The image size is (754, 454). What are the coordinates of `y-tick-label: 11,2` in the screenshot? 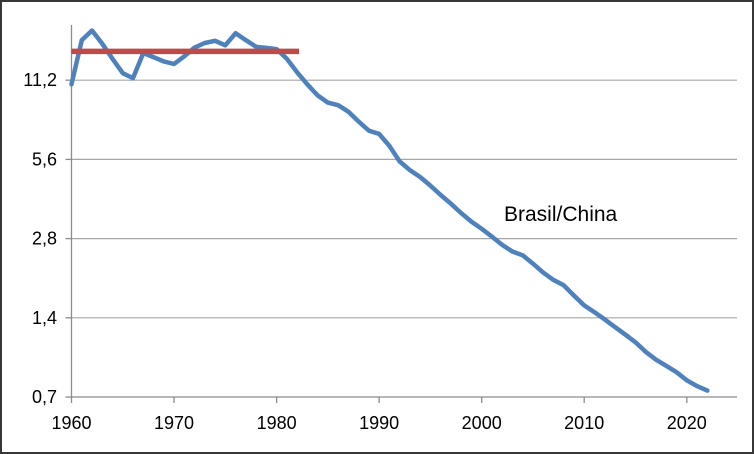 It's located at (40, 80).